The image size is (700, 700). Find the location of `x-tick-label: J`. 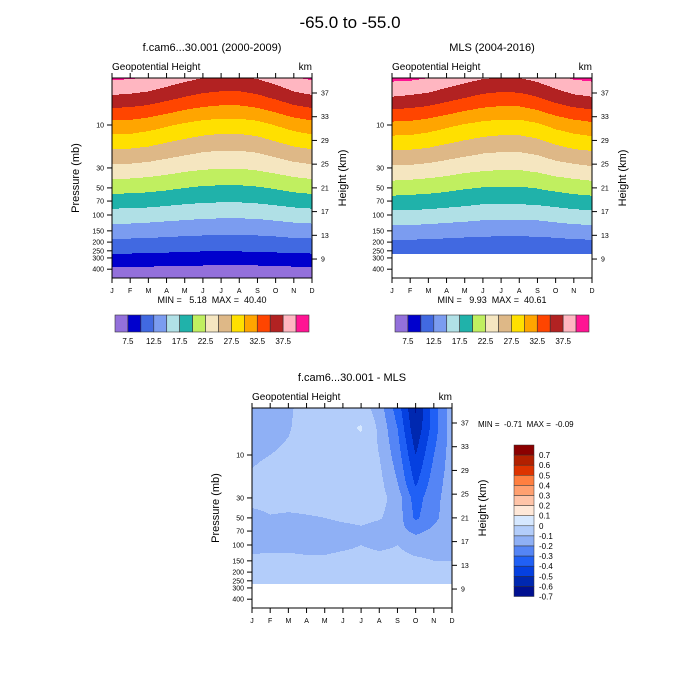

x-tick-label: J is located at coordinates (483, 291).